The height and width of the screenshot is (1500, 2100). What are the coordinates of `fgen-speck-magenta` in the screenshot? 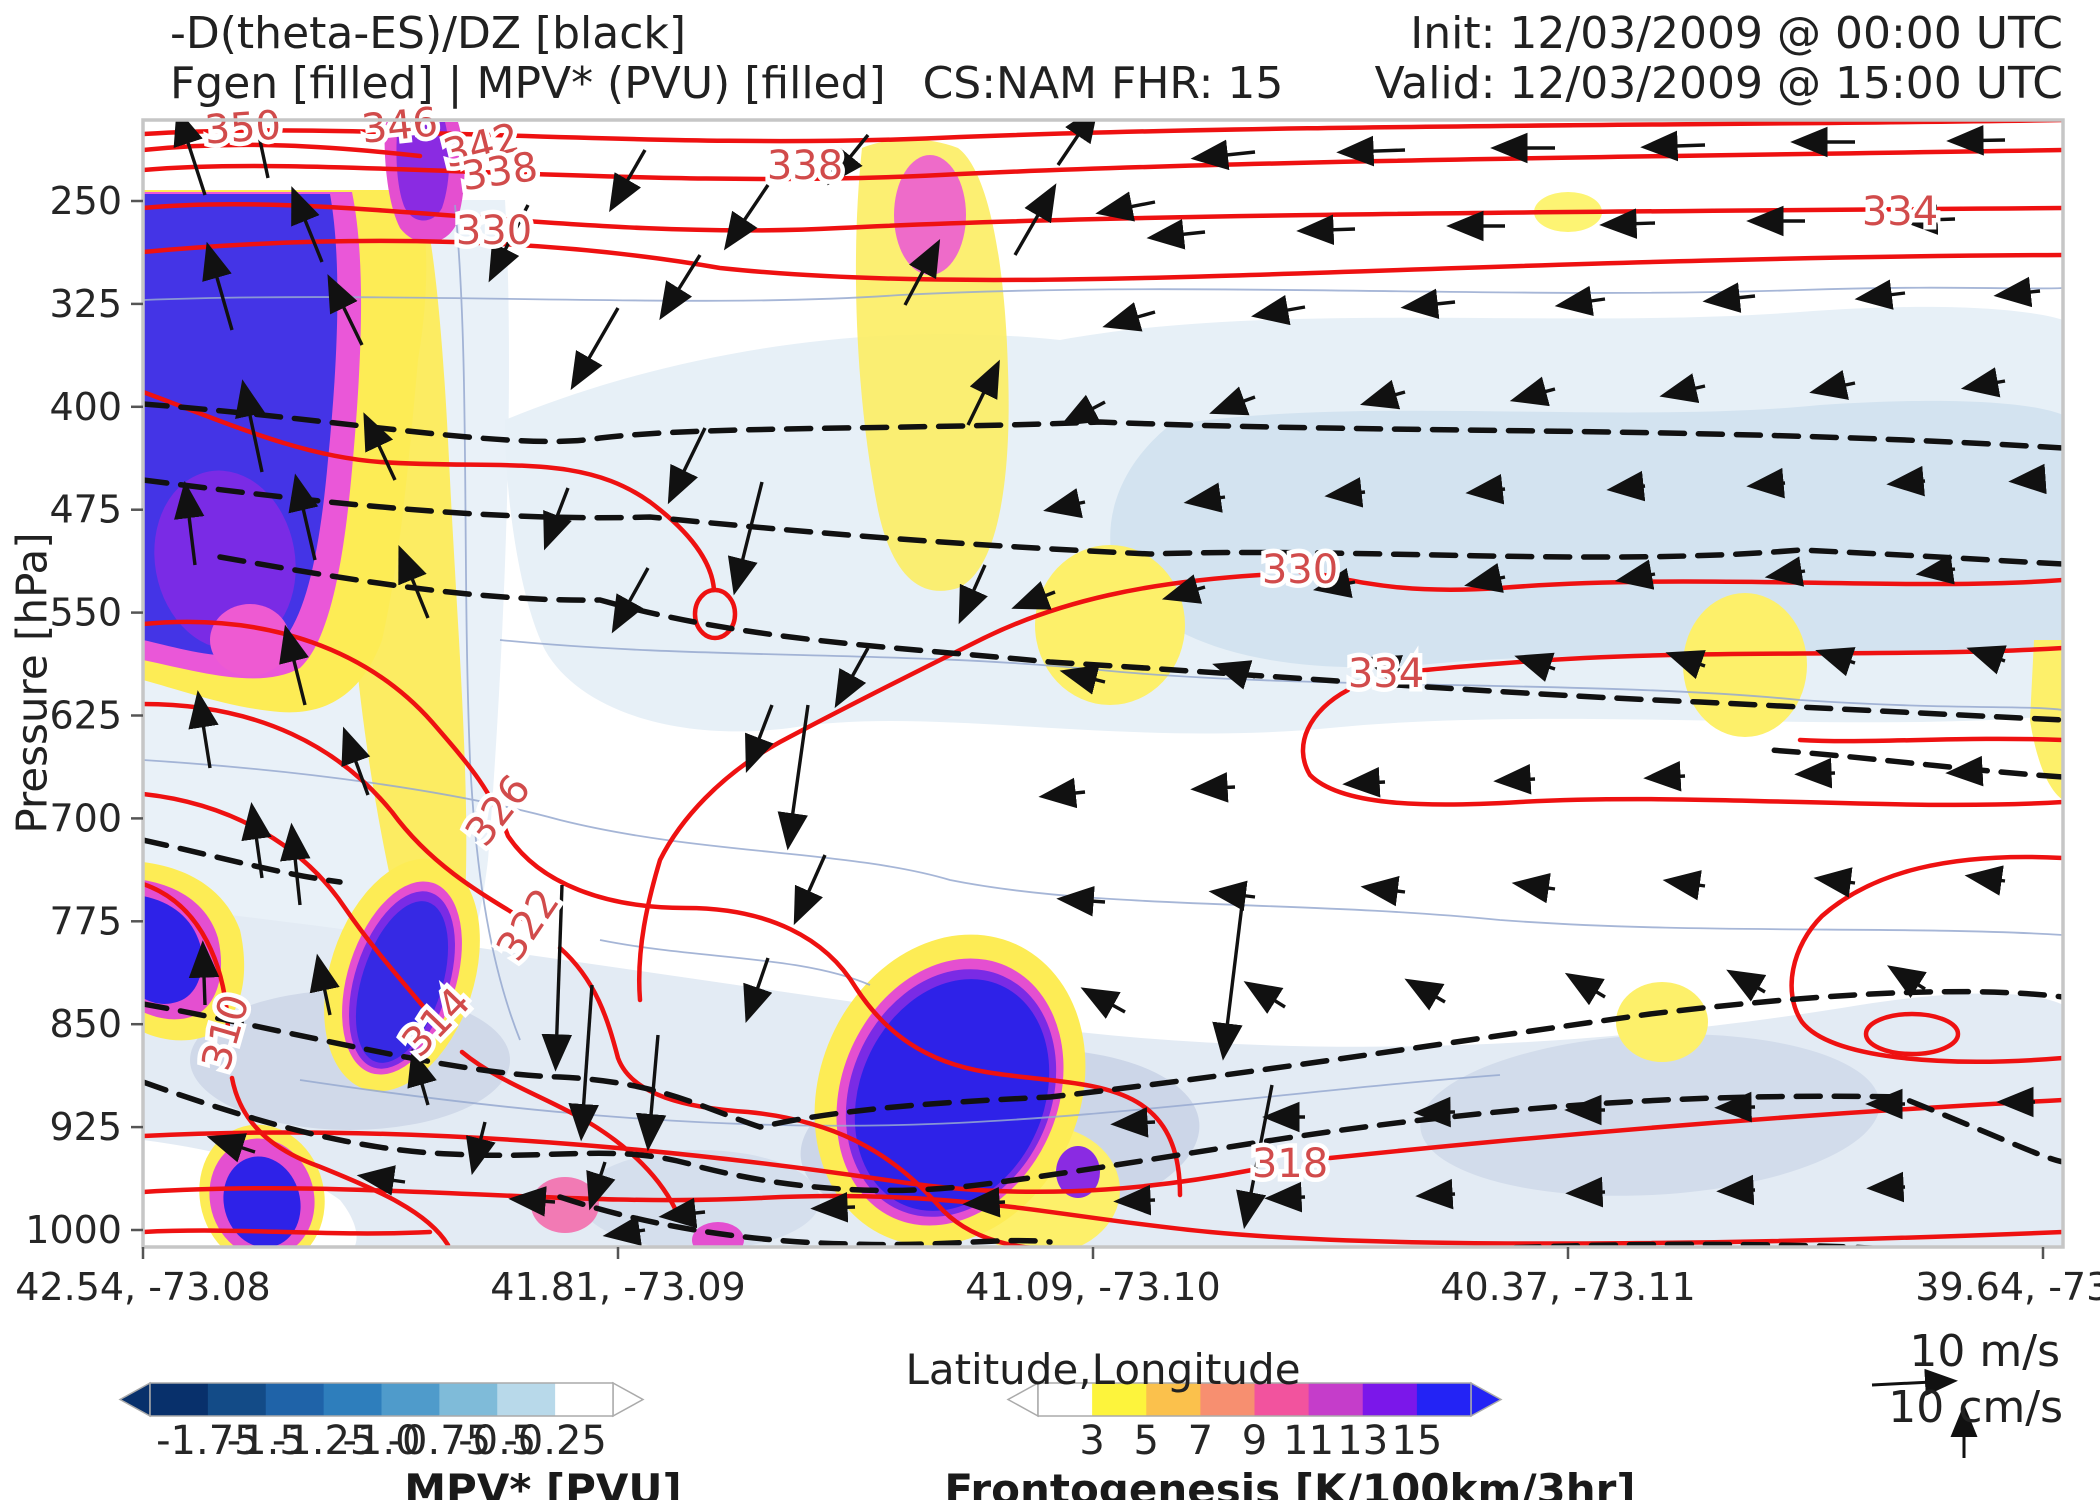 It's located at (718, 1234).